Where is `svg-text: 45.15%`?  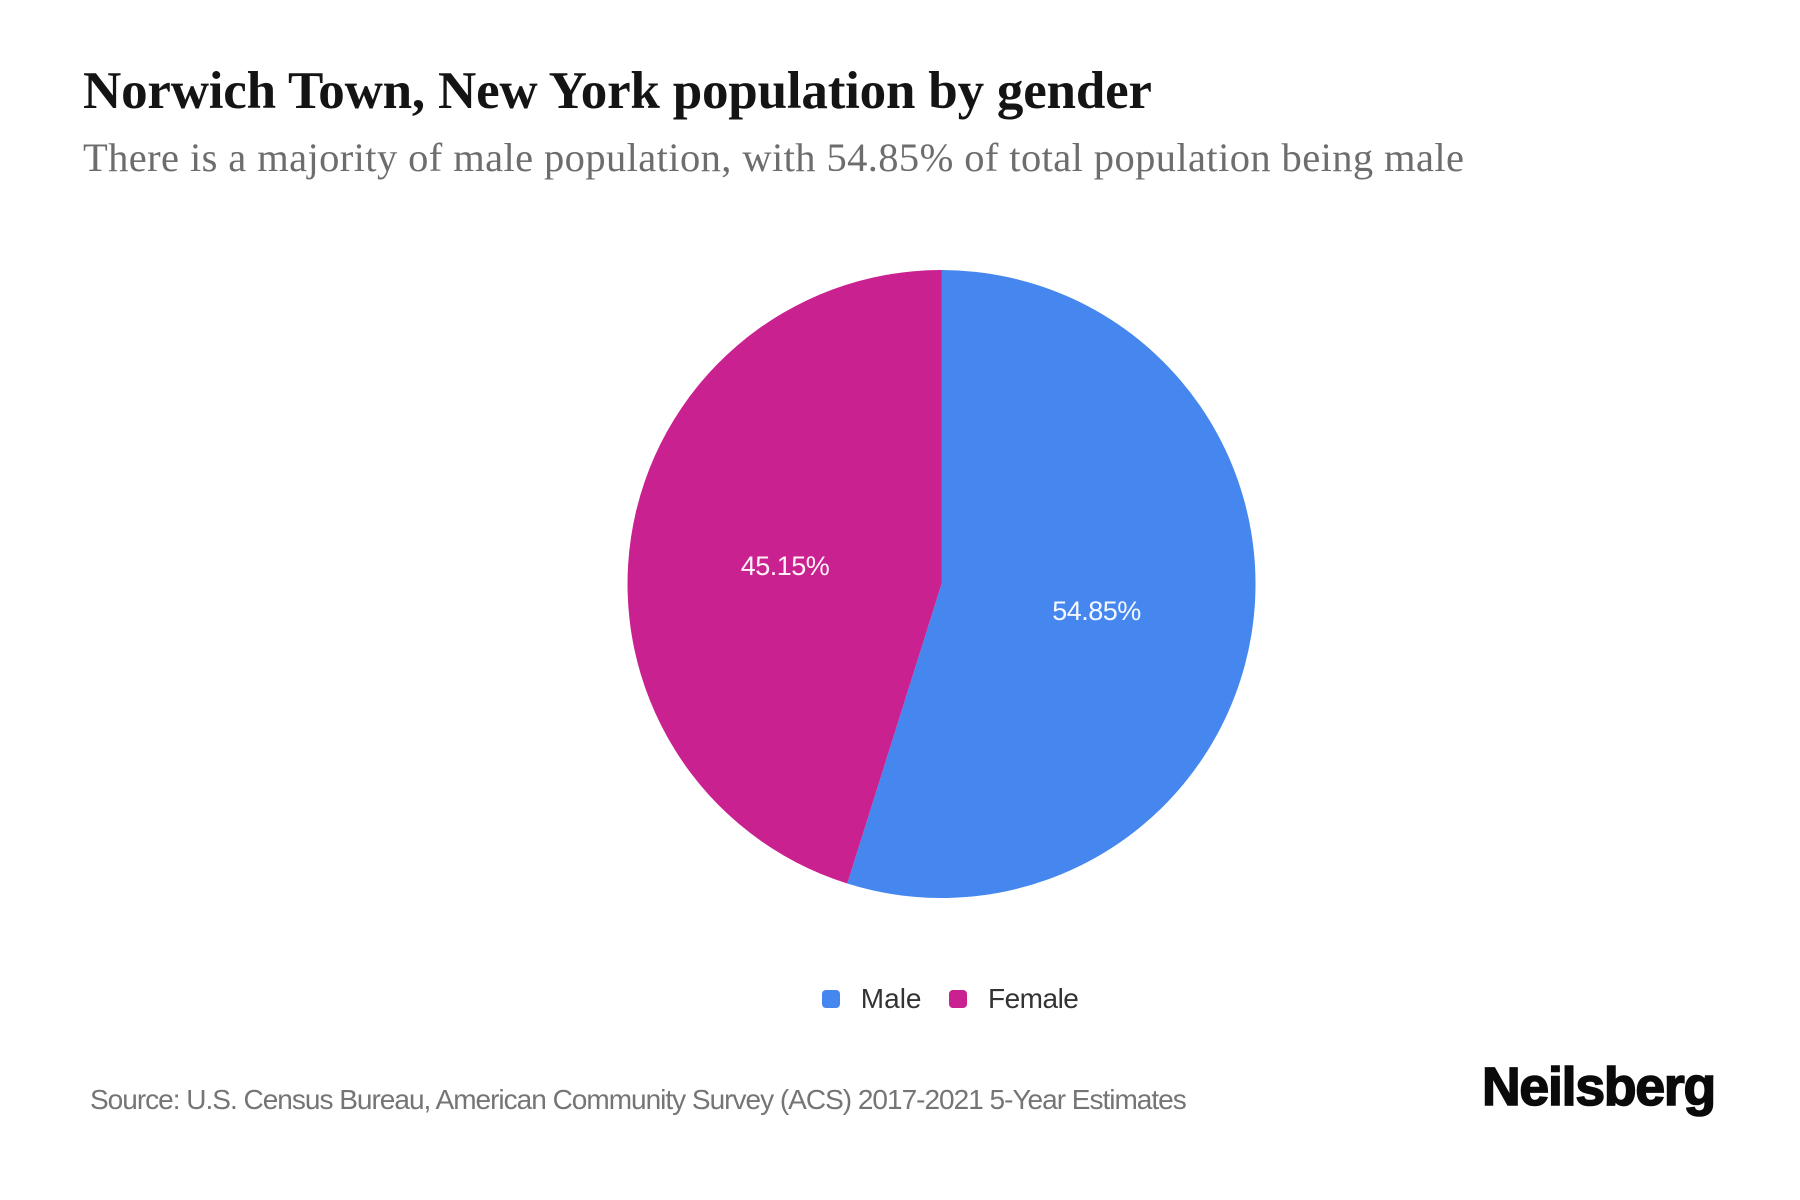
svg-text: 45.15% is located at coordinates (785, 566).